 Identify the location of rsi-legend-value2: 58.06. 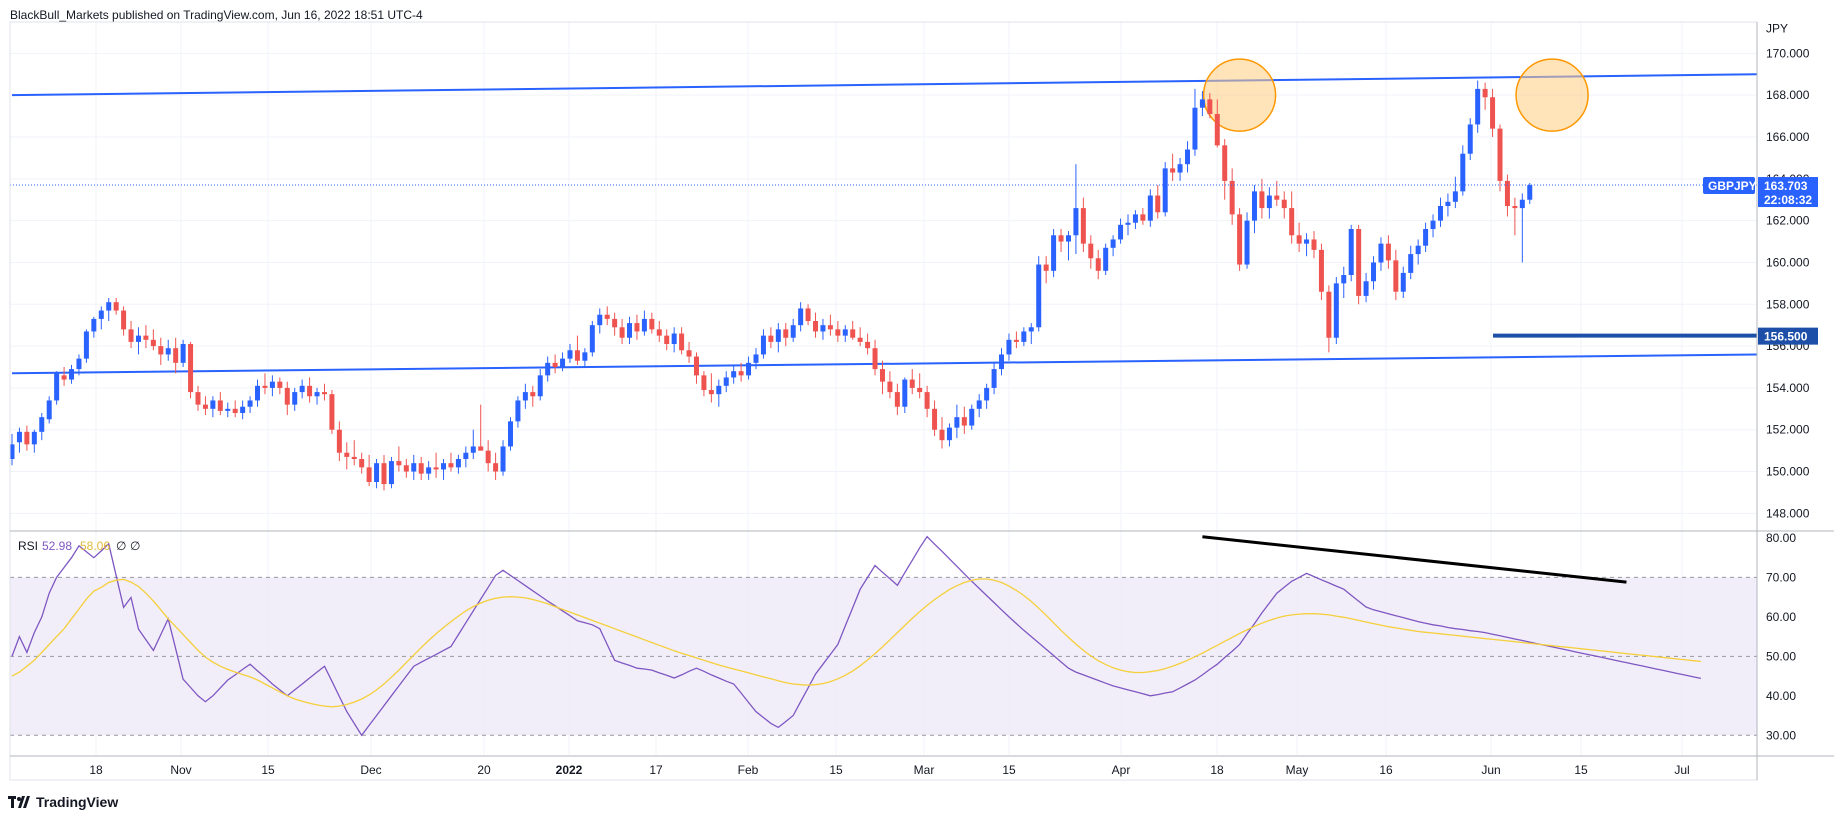
(95, 546).